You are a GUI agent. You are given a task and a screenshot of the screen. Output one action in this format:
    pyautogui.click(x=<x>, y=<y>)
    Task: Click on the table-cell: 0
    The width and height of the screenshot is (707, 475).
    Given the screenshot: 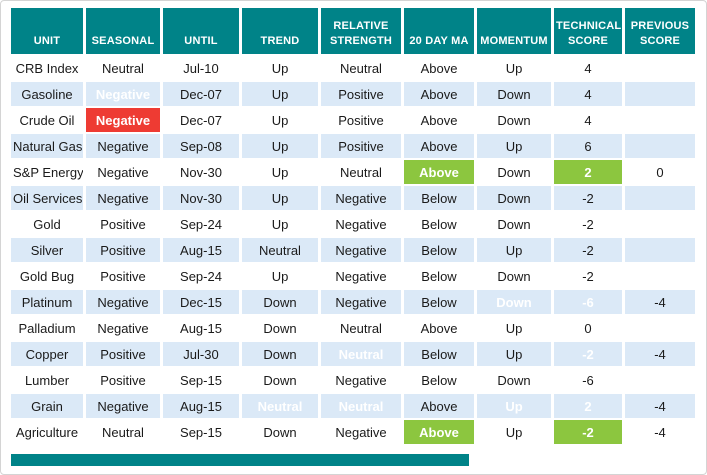 What is the action you would take?
    pyautogui.click(x=588, y=328)
    